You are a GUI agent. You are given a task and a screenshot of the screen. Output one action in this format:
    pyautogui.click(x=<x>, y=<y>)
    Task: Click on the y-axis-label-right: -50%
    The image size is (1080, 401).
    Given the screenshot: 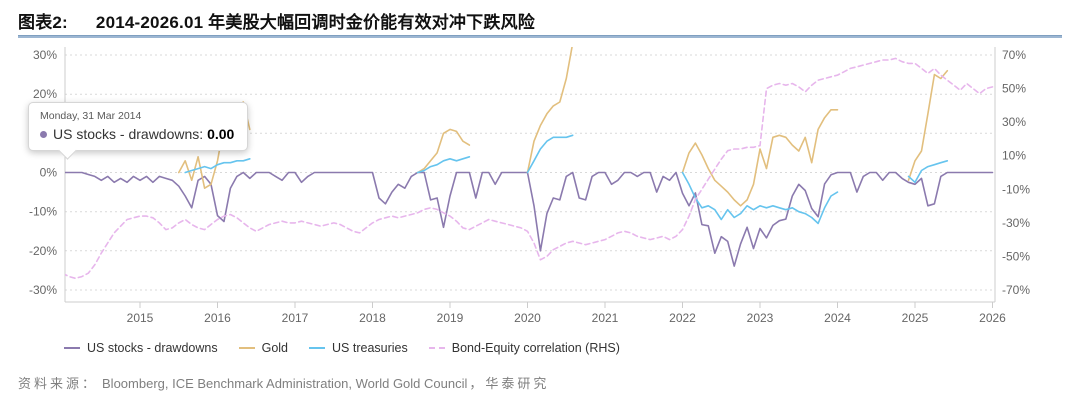 What is the action you would take?
    pyautogui.click(x=1016, y=256)
    